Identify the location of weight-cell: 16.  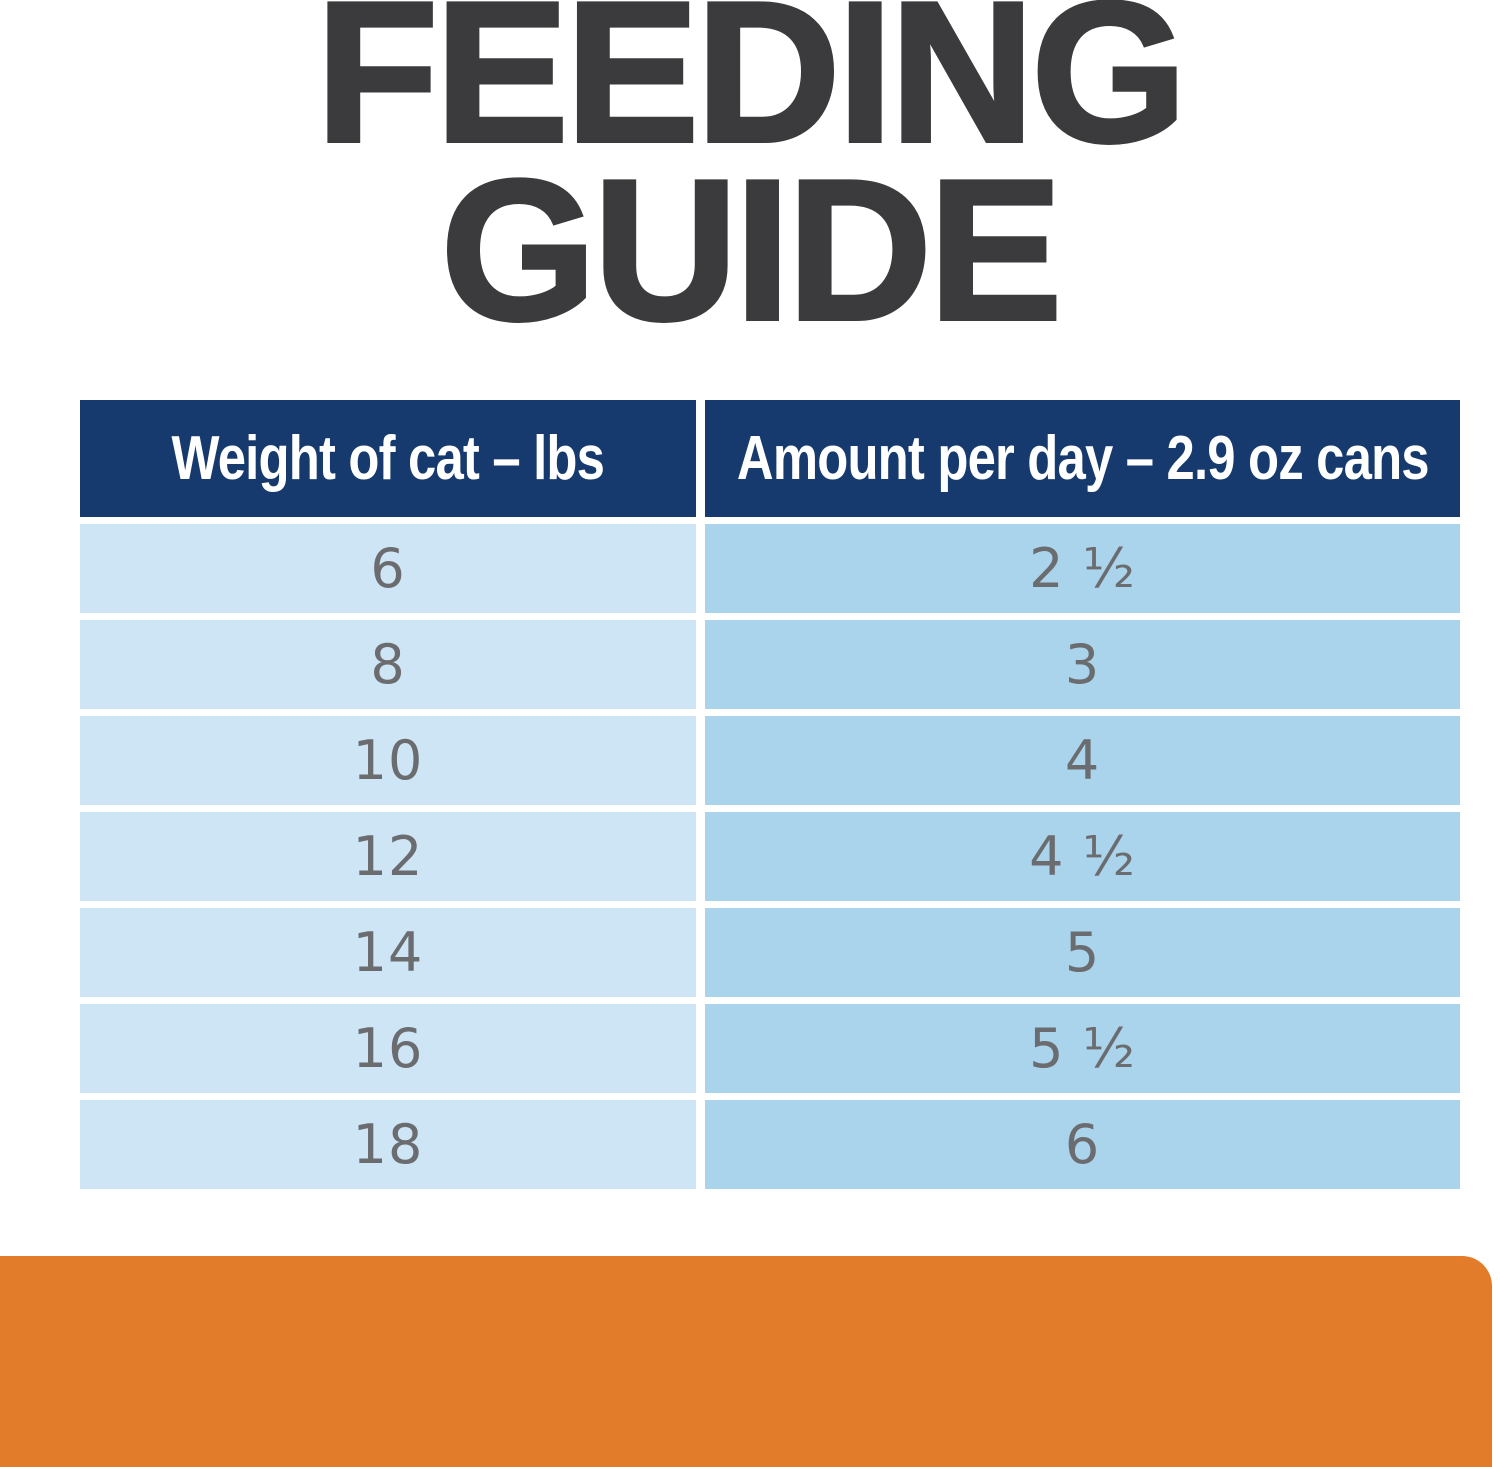
(388, 1048).